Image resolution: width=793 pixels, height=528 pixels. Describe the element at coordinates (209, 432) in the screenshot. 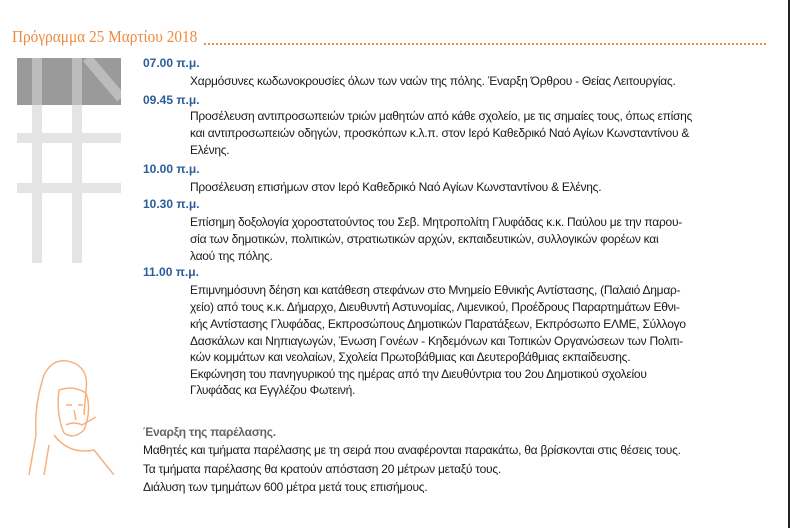

I see `parade-heading: Έναρξη της παρέλασης.` at that location.